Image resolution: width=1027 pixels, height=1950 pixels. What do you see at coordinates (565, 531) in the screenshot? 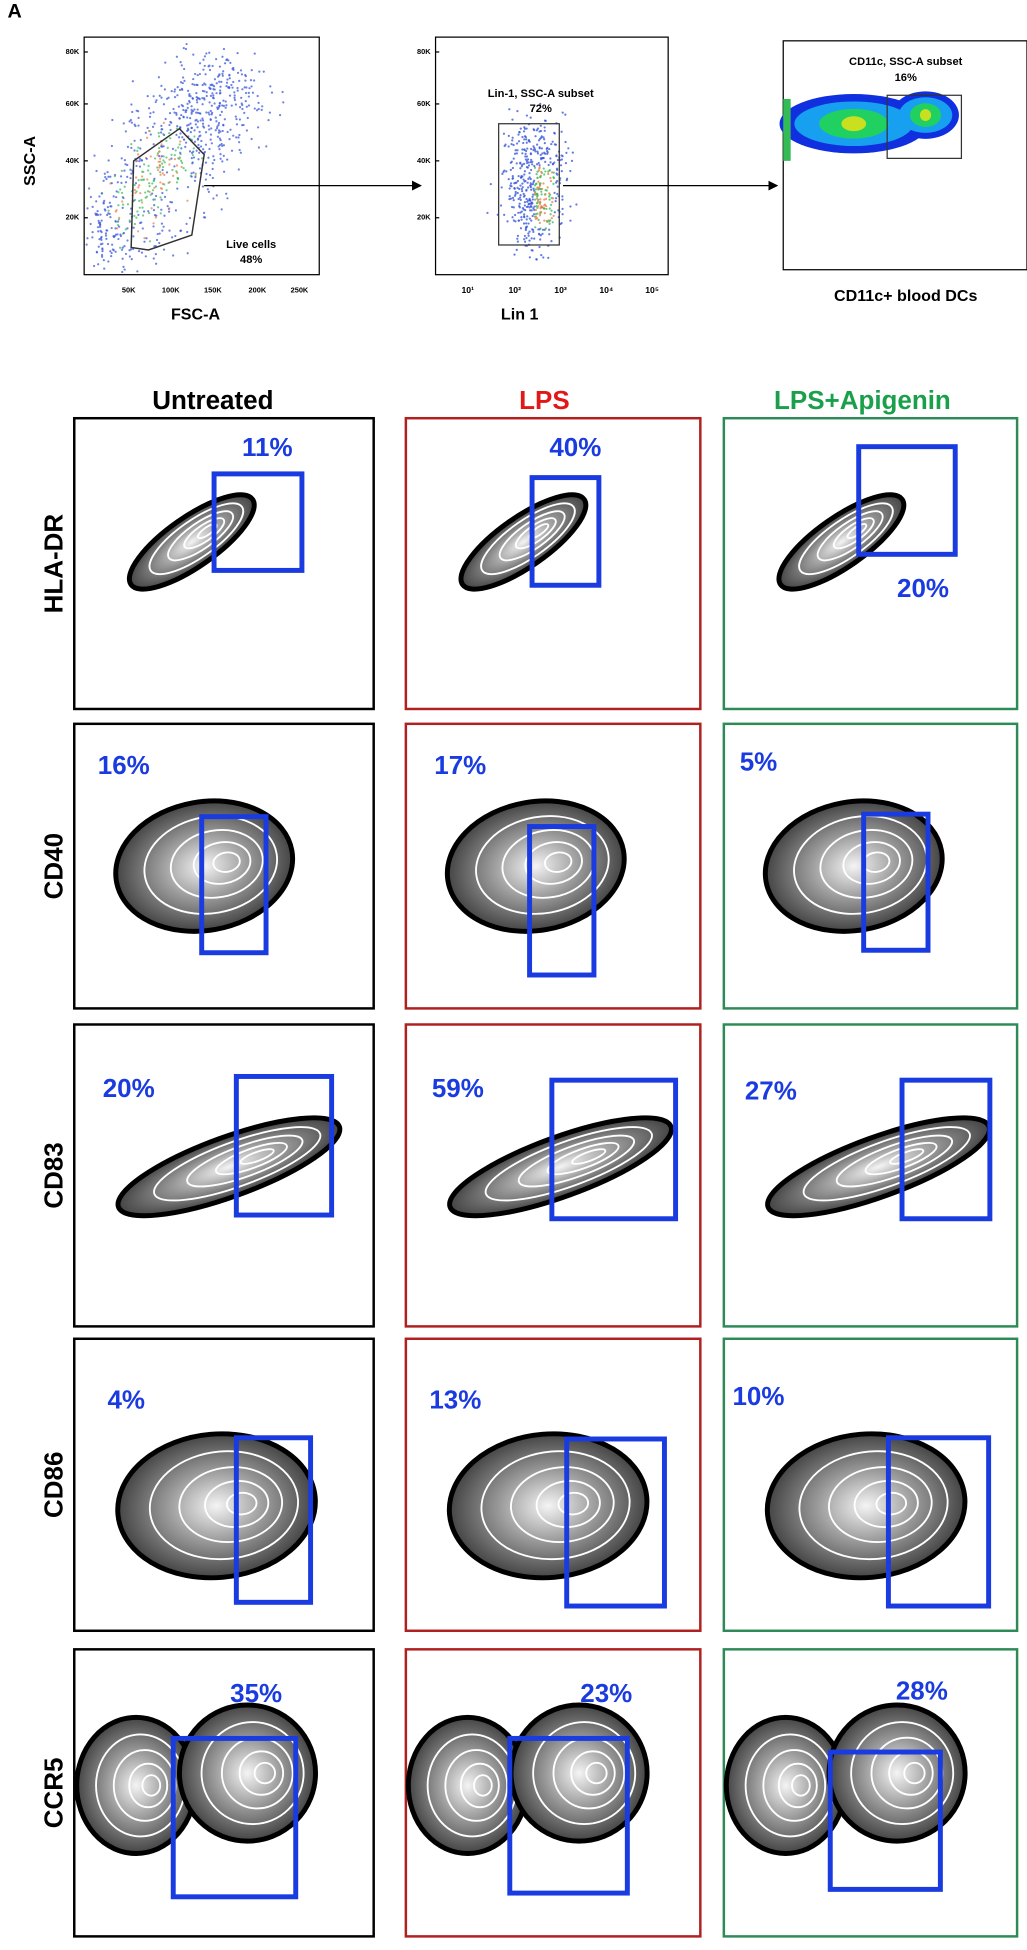
I see `gate` at bounding box center [565, 531].